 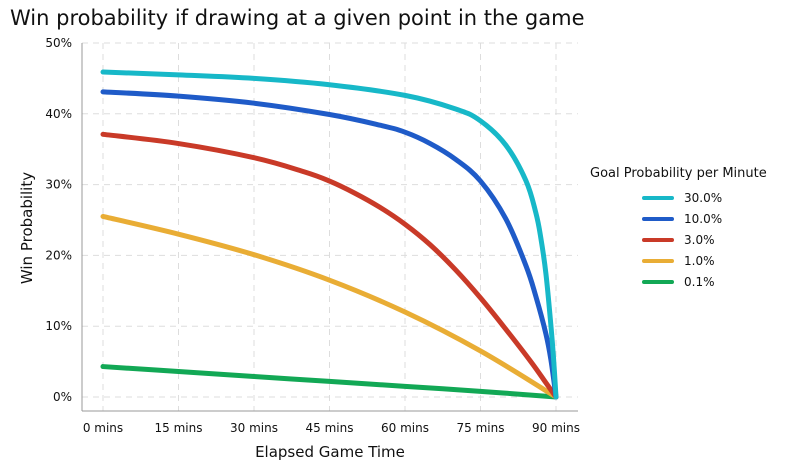 What do you see at coordinates (62, 397) in the screenshot?
I see `y-tick-label: 0%` at bounding box center [62, 397].